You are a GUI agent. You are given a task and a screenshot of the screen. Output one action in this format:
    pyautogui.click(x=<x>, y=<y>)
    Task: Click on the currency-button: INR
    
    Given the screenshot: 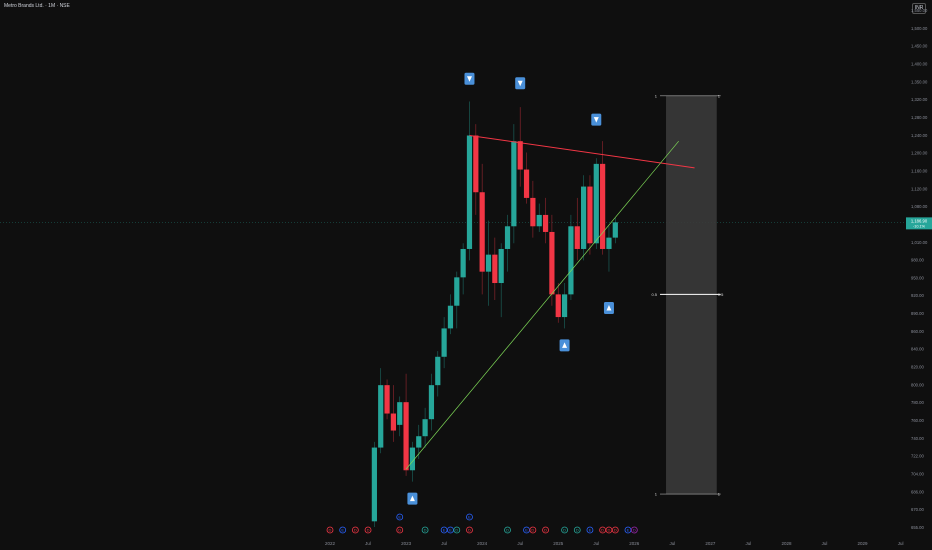 What is the action you would take?
    pyautogui.click(x=919, y=8)
    